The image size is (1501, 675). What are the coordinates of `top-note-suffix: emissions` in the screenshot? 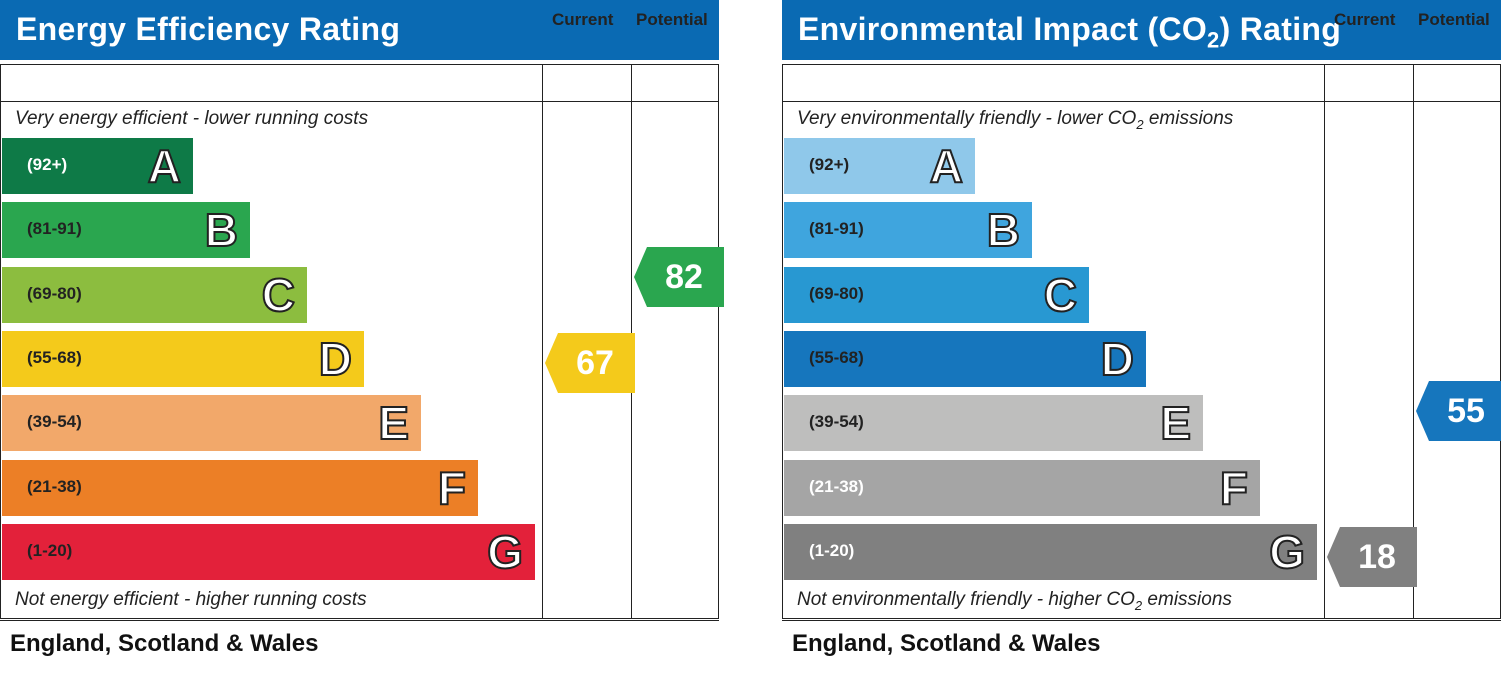 It's located at (1188, 118).